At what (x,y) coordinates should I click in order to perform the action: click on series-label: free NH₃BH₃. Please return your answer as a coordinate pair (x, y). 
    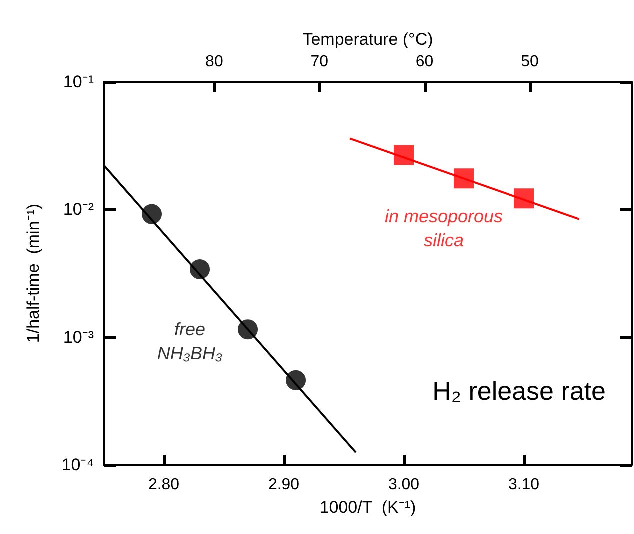
    Looking at the image, I should click on (190, 342).